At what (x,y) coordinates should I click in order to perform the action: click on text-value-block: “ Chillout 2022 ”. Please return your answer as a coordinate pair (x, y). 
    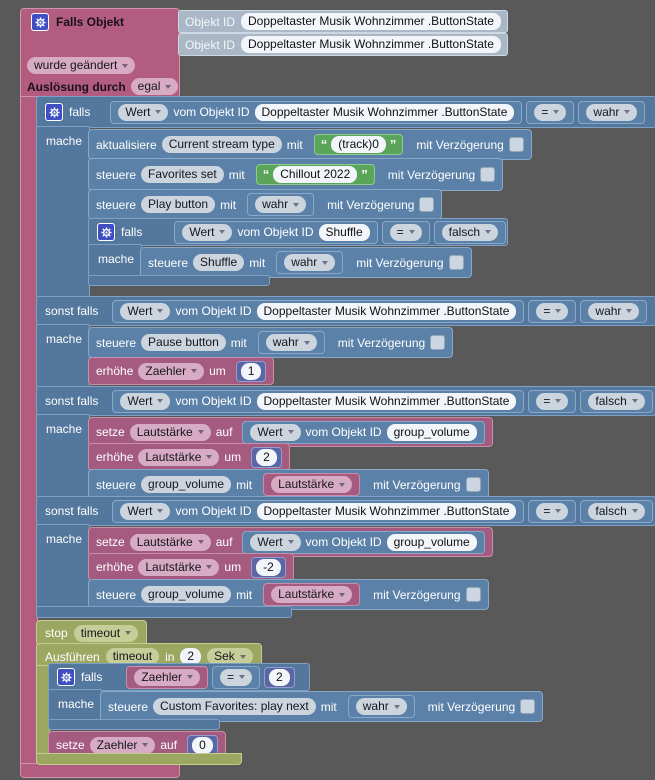
    Looking at the image, I should click on (315, 174).